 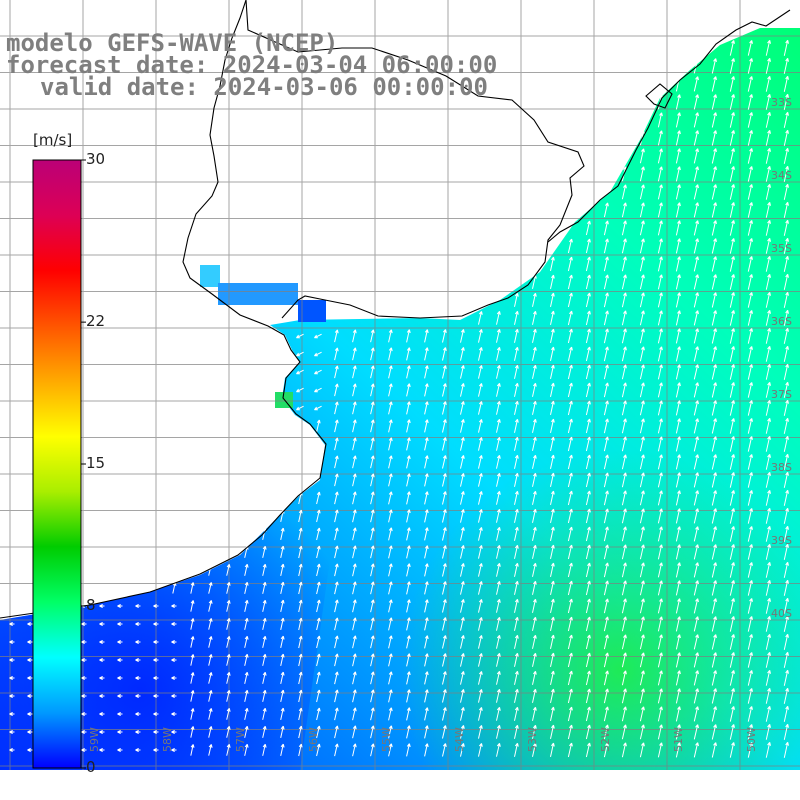 What do you see at coordinates (240, 739) in the screenshot?
I see `longitude-label: 57W` at bounding box center [240, 739].